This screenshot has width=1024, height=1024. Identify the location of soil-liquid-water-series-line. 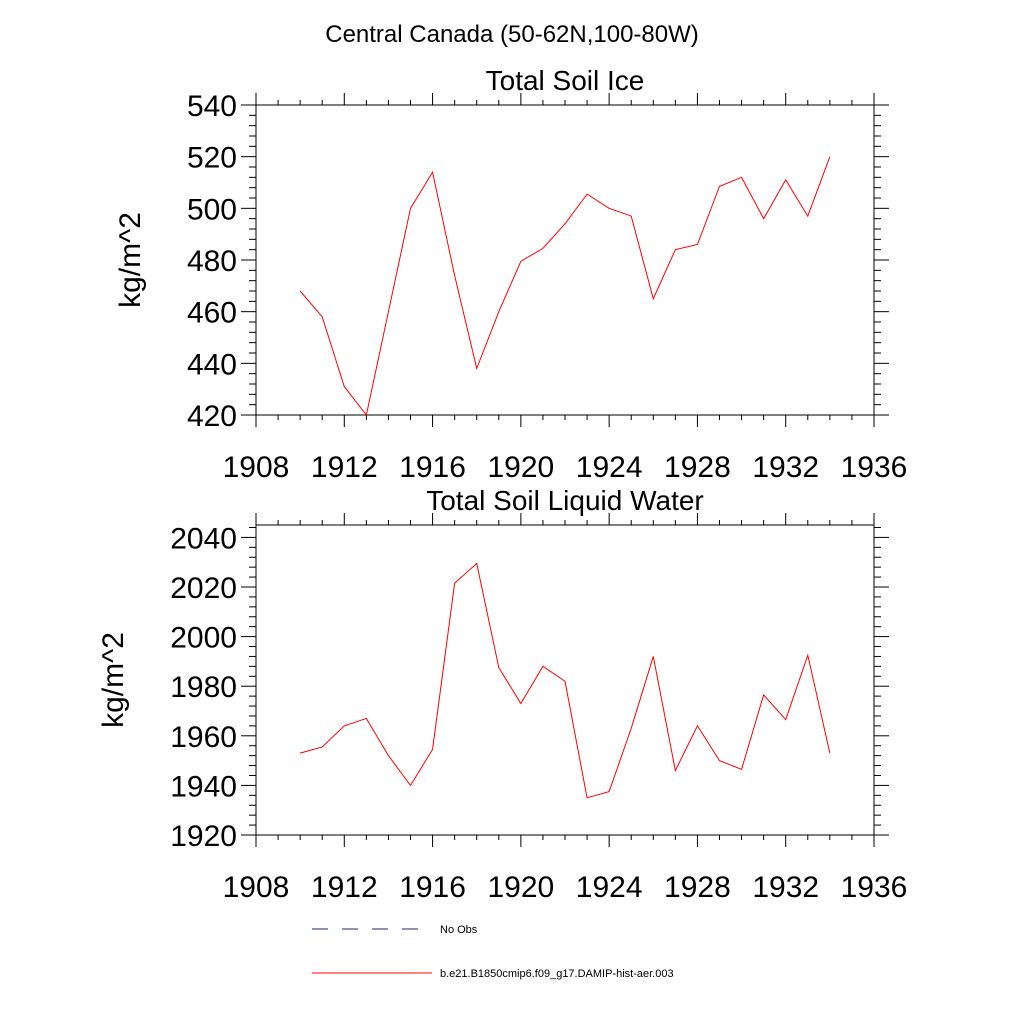
(565, 680).